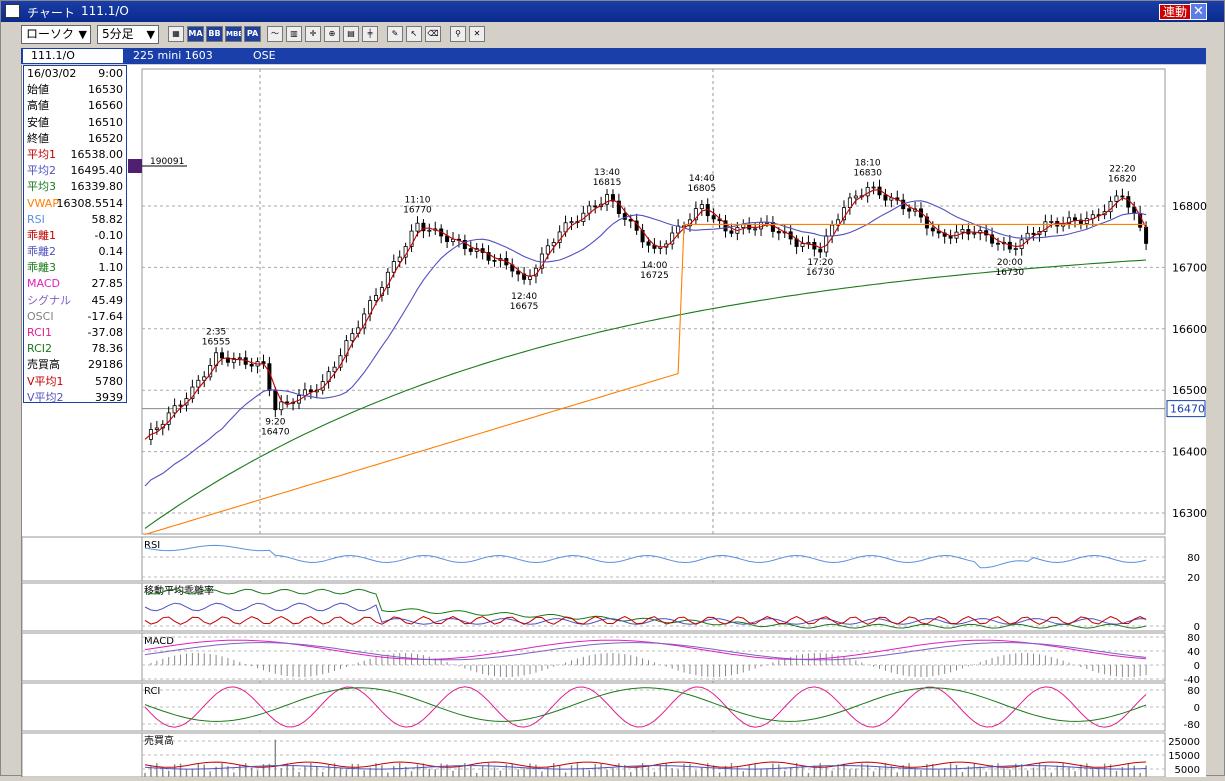 The height and width of the screenshot is (781, 1225). Describe the element at coordinates (370, 34) in the screenshot. I see `table-icon: ╪` at that location.